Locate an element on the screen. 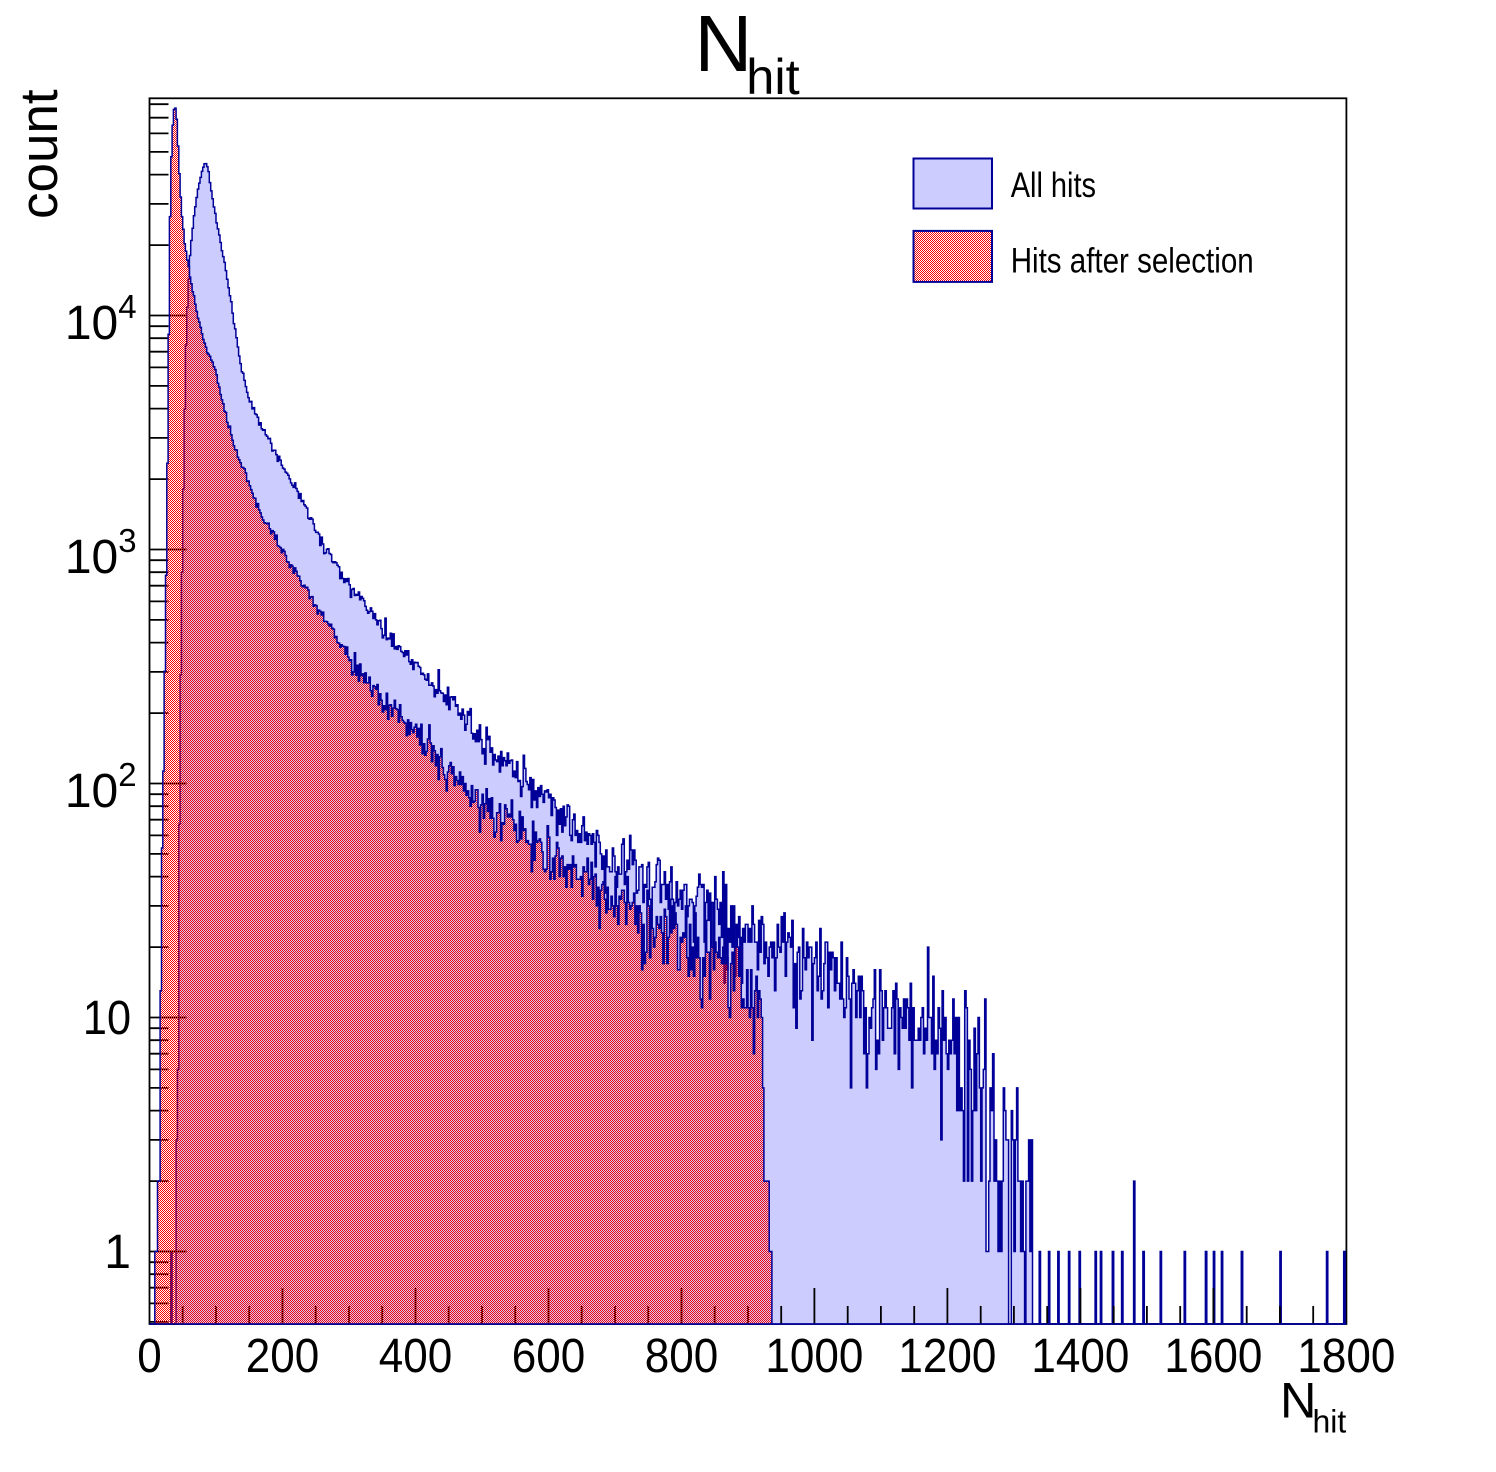 The image size is (1496, 1472). svg-text: 1400 is located at coordinates (1080, 1356).